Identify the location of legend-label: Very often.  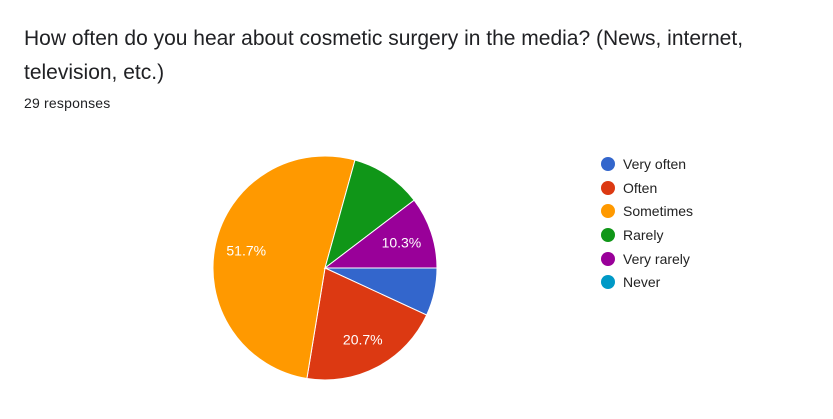
(655, 163).